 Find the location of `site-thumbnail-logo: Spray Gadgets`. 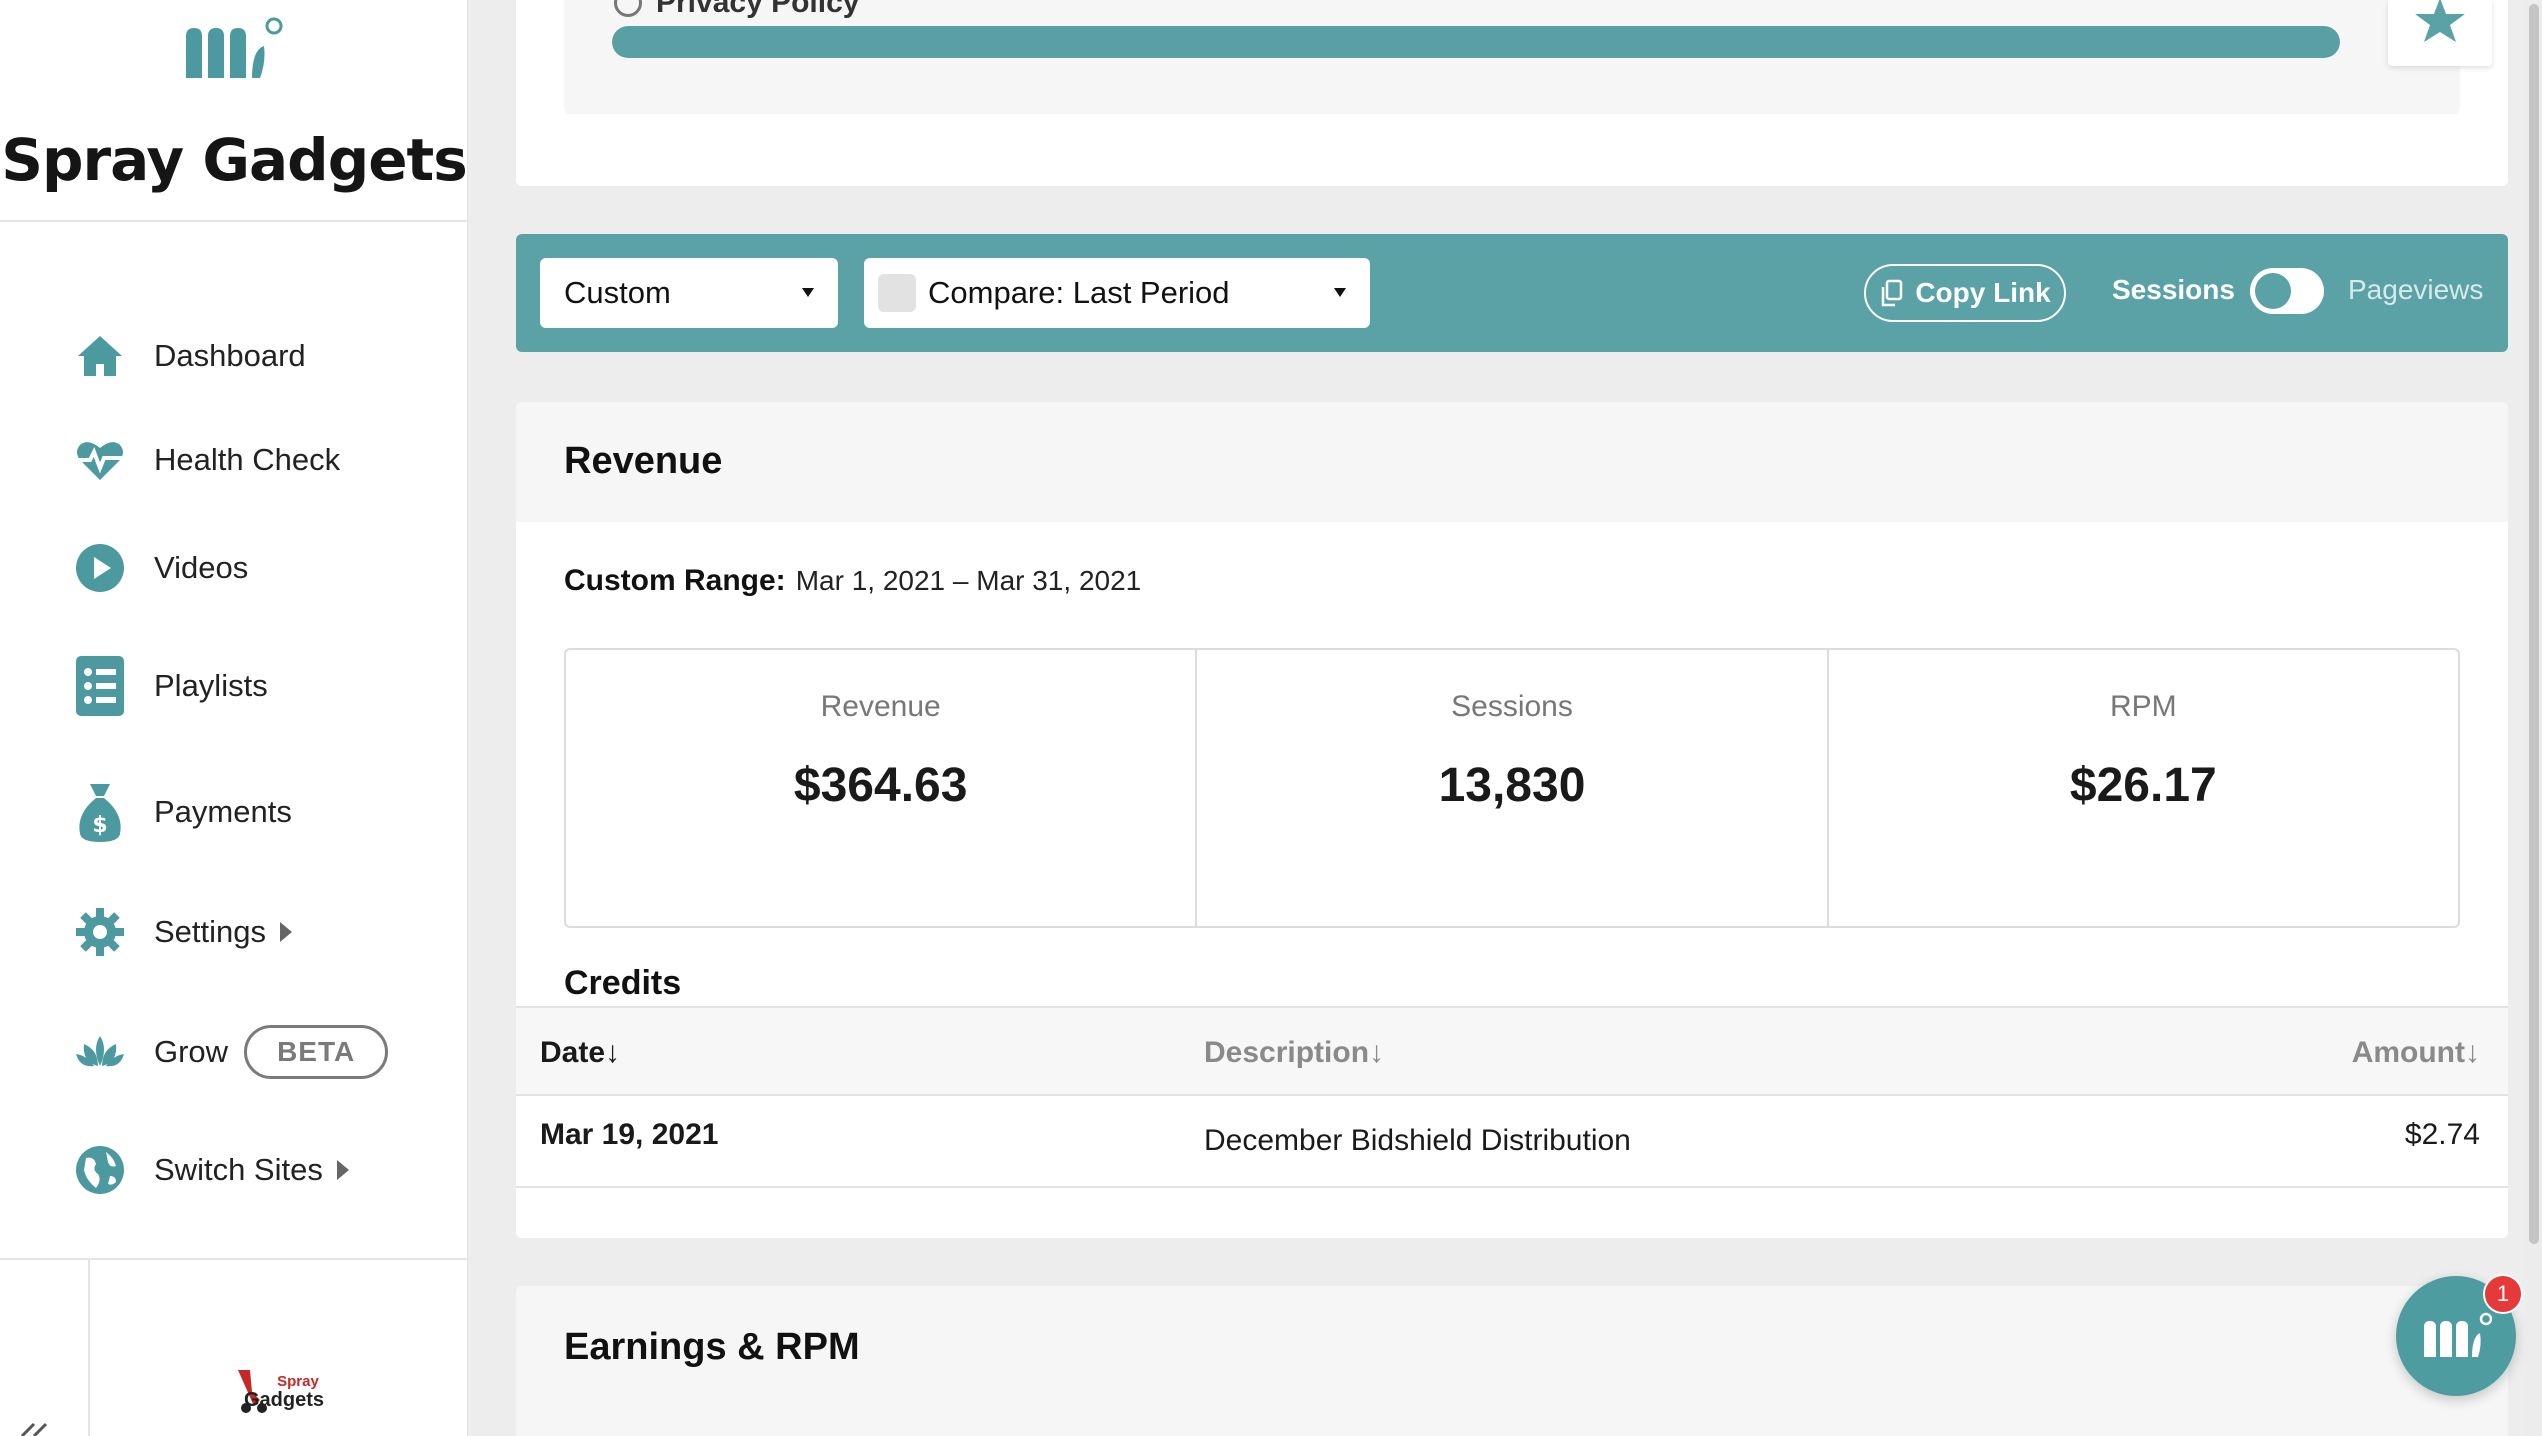

site-thumbnail-logo: Spray Gadgets is located at coordinates (280, 1389).